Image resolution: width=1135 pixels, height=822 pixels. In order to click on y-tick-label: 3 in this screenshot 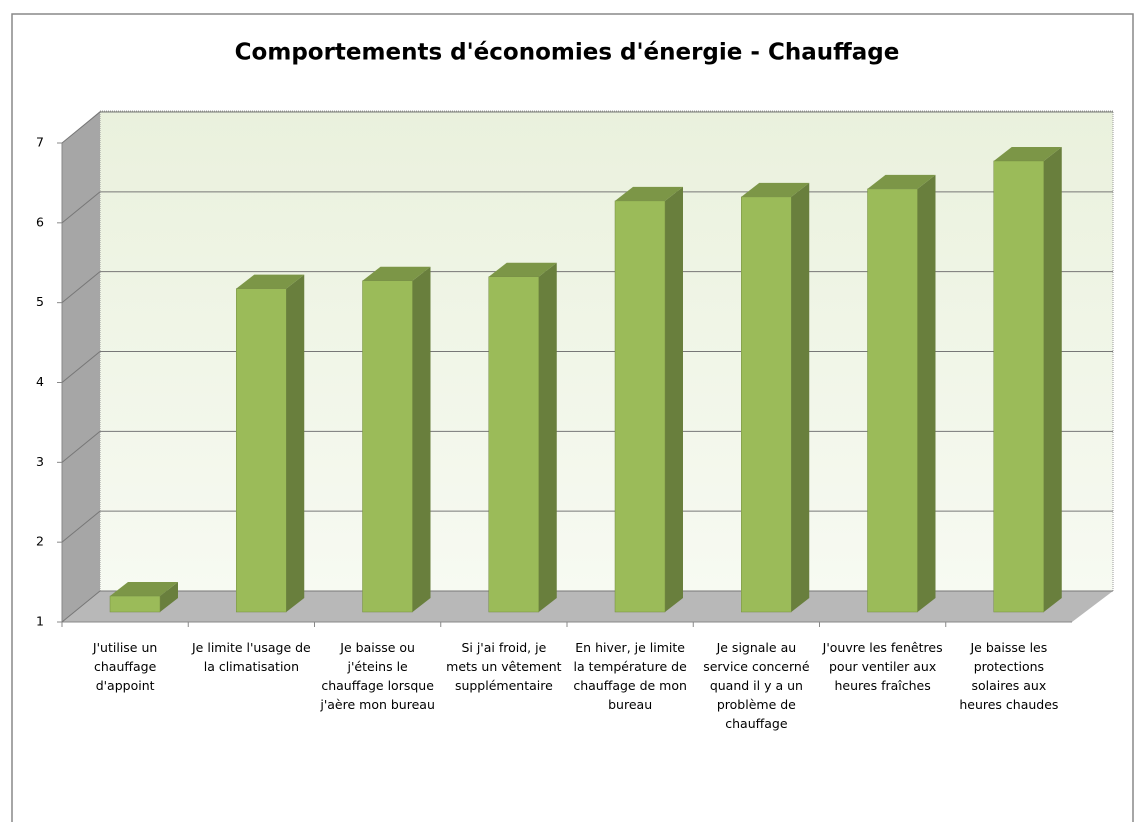, I will do `click(40, 461)`.